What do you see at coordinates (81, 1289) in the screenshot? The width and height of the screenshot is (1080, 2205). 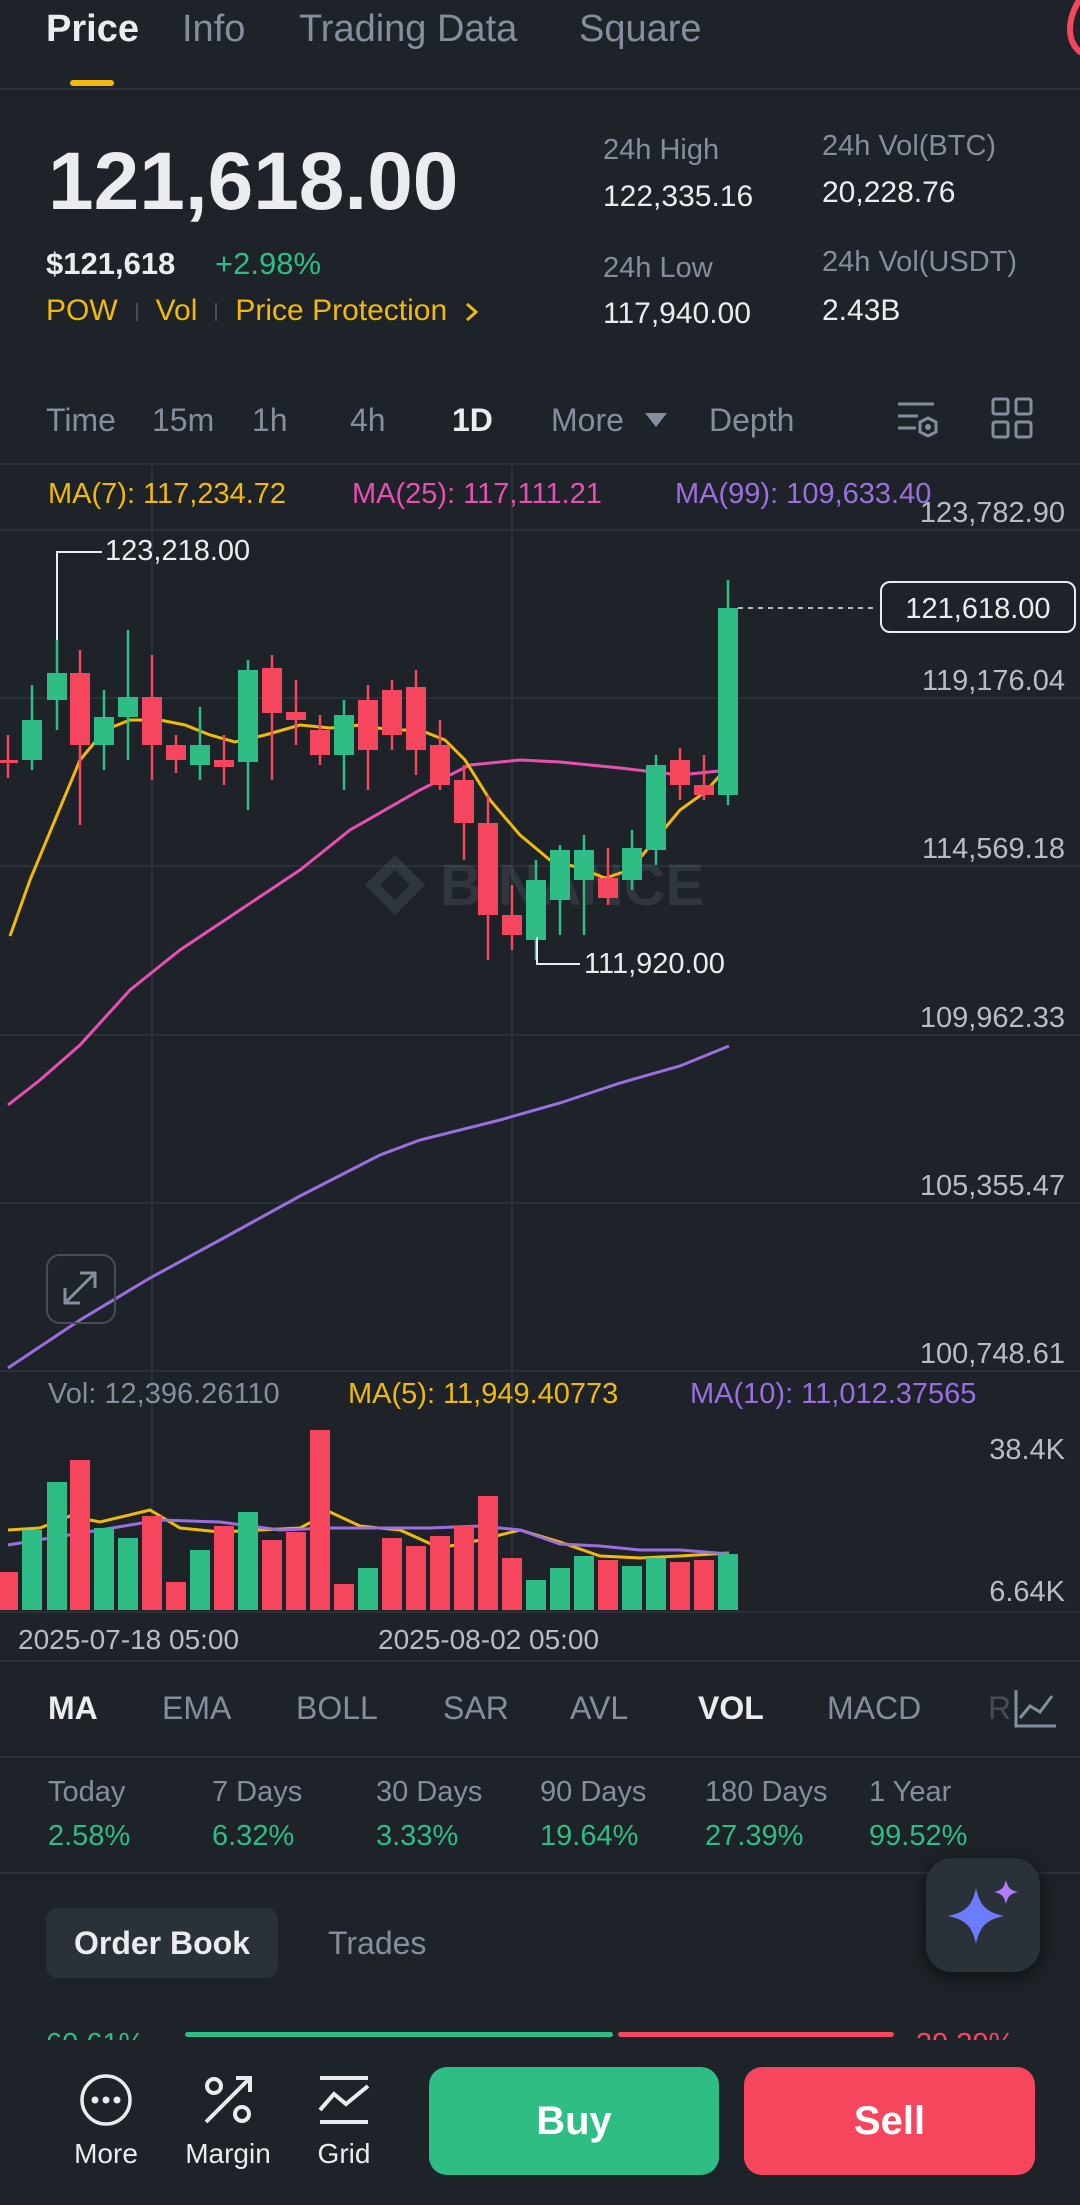 I see `expand-chart-button` at bounding box center [81, 1289].